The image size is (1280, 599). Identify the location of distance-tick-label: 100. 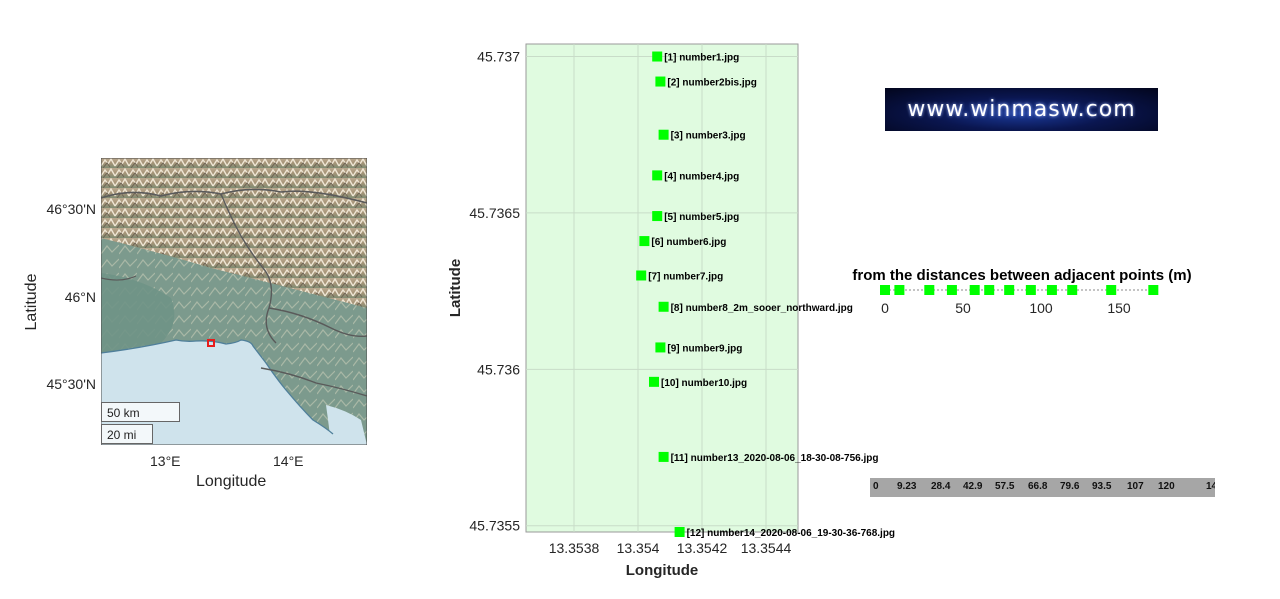
(1041, 308).